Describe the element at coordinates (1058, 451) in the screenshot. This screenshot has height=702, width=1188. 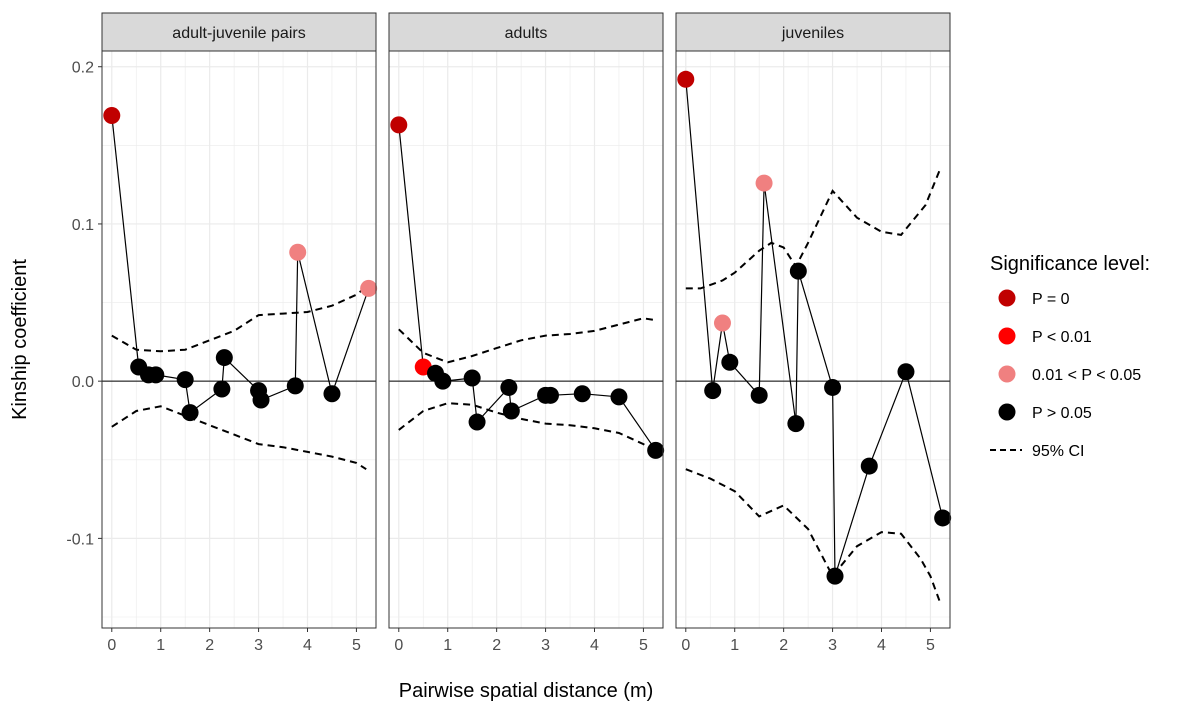
I see `legend-label: 95% CI` at that location.